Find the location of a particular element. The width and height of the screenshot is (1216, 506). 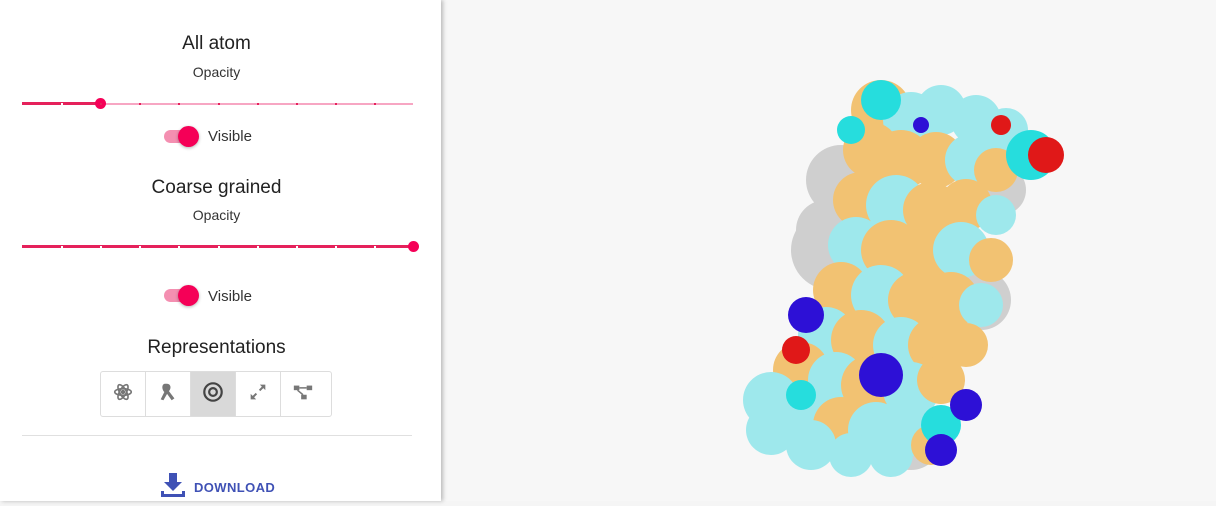

all-atom-heading: All atom is located at coordinates (216, 43).